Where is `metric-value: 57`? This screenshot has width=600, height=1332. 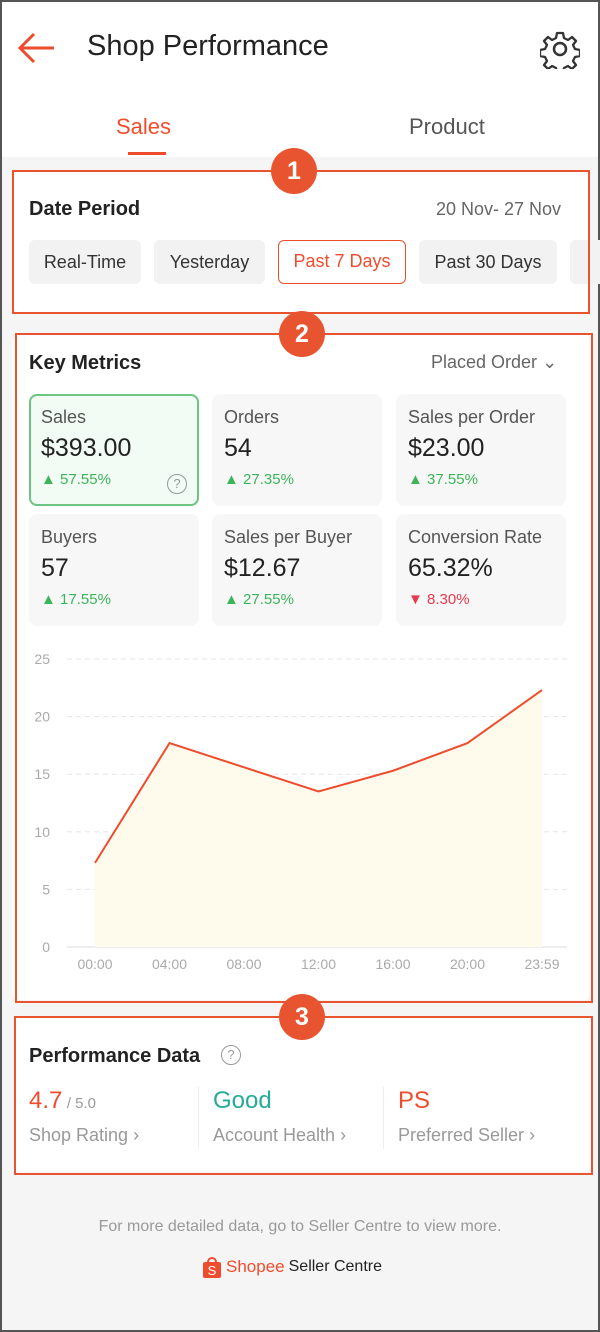 metric-value: 57 is located at coordinates (55, 568).